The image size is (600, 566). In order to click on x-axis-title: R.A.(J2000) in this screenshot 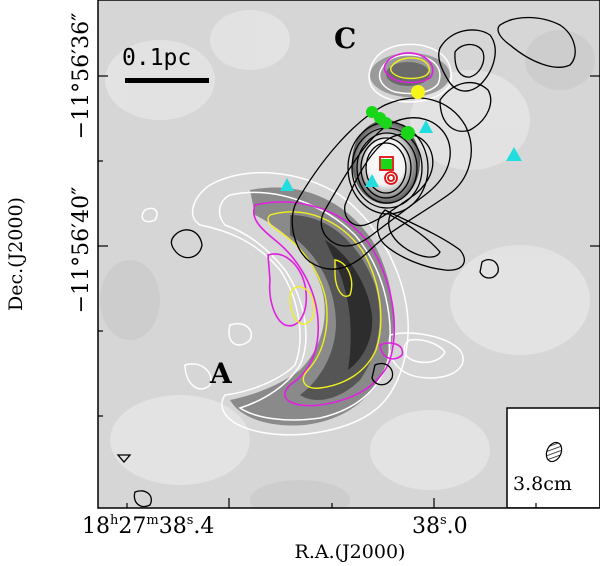, I will do `click(350, 552)`.